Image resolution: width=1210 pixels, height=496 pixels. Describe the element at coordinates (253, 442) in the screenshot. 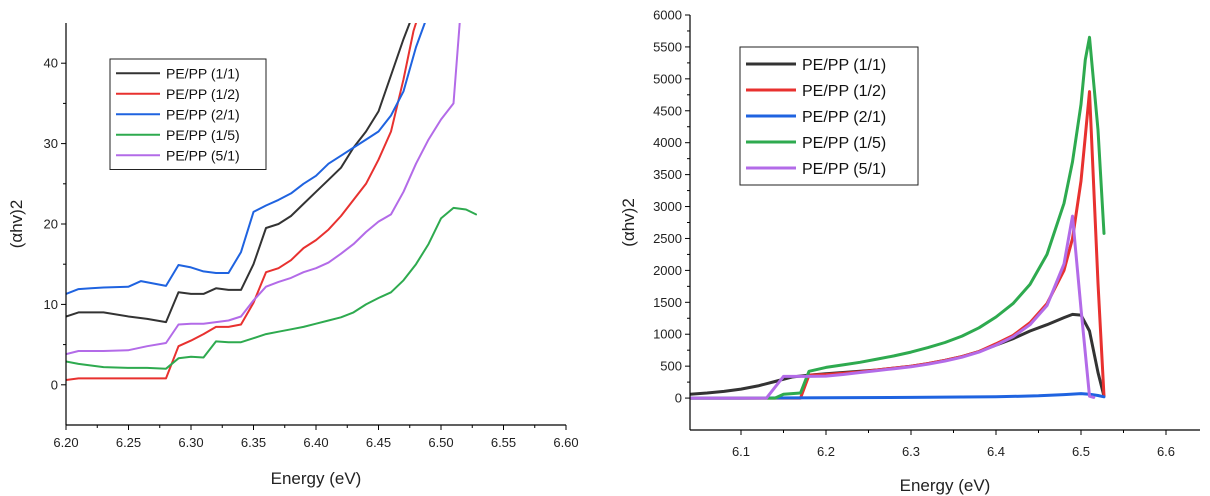

I see `x-tick-label: 6.35` at that location.